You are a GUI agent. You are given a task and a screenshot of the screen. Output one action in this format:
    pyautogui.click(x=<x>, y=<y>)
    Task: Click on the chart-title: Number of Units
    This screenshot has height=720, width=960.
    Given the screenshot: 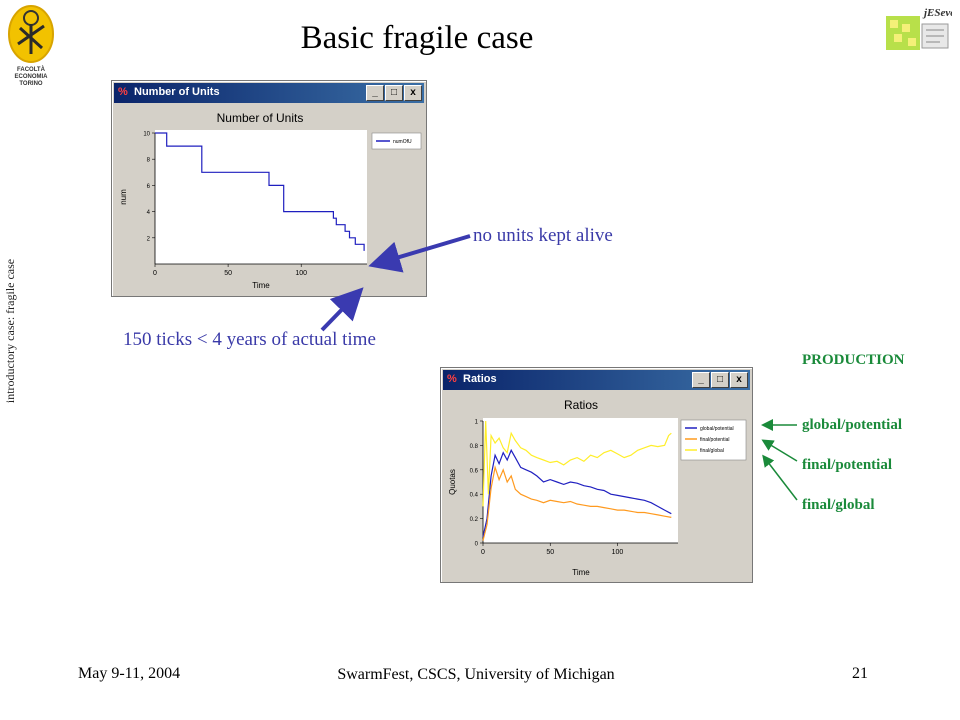 What is the action you would take?
    pyautogui.click(x=260, y=118)
    